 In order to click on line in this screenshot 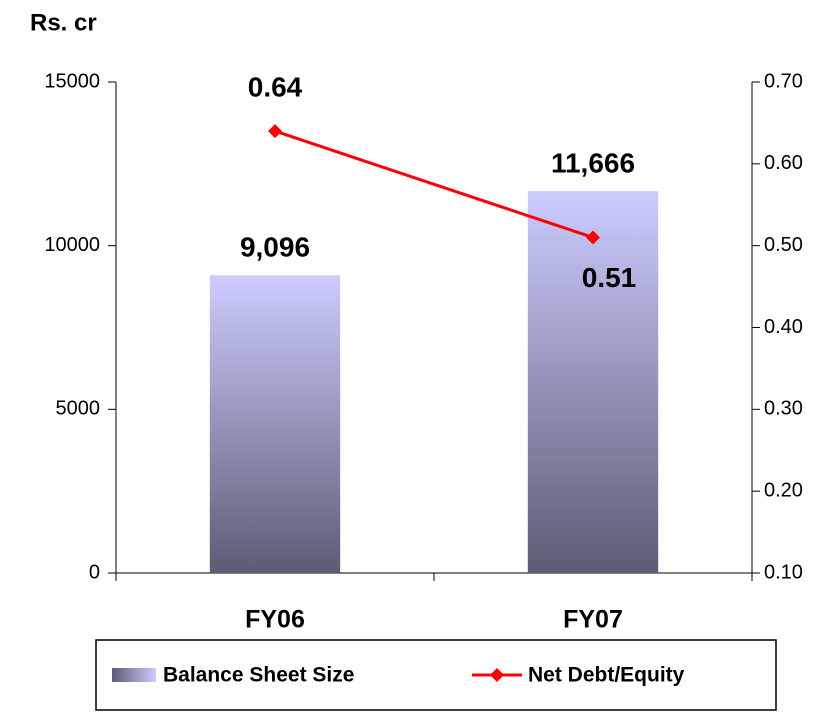, I will do `click(434, 184)`.